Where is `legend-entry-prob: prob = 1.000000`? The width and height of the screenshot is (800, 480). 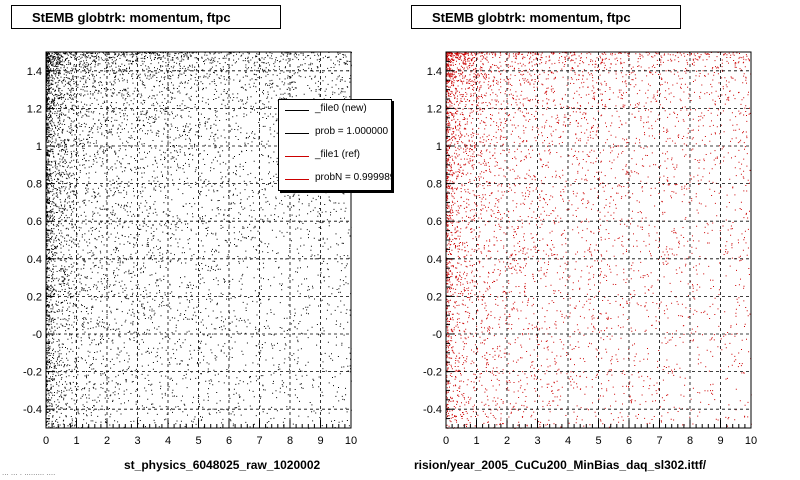 legend-entry-prob: prob = 1.000000 is located at coordinates (335, 133).